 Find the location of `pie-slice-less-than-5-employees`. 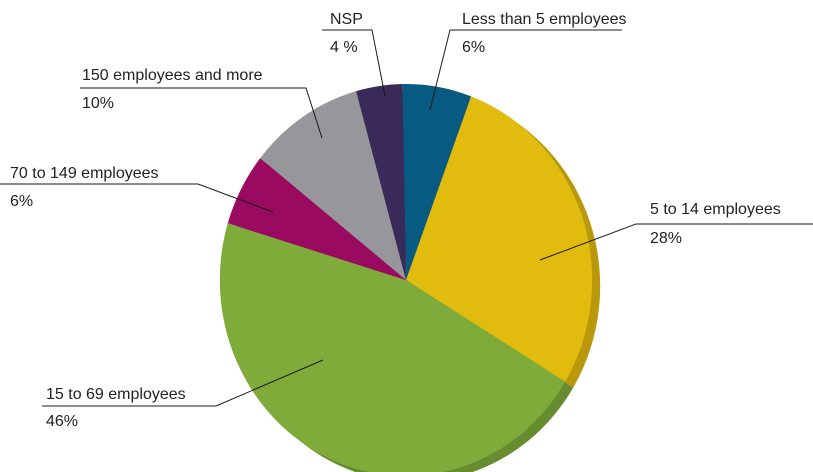

pie-slice-less-than-5-employees is located at coordinates (437, 182).